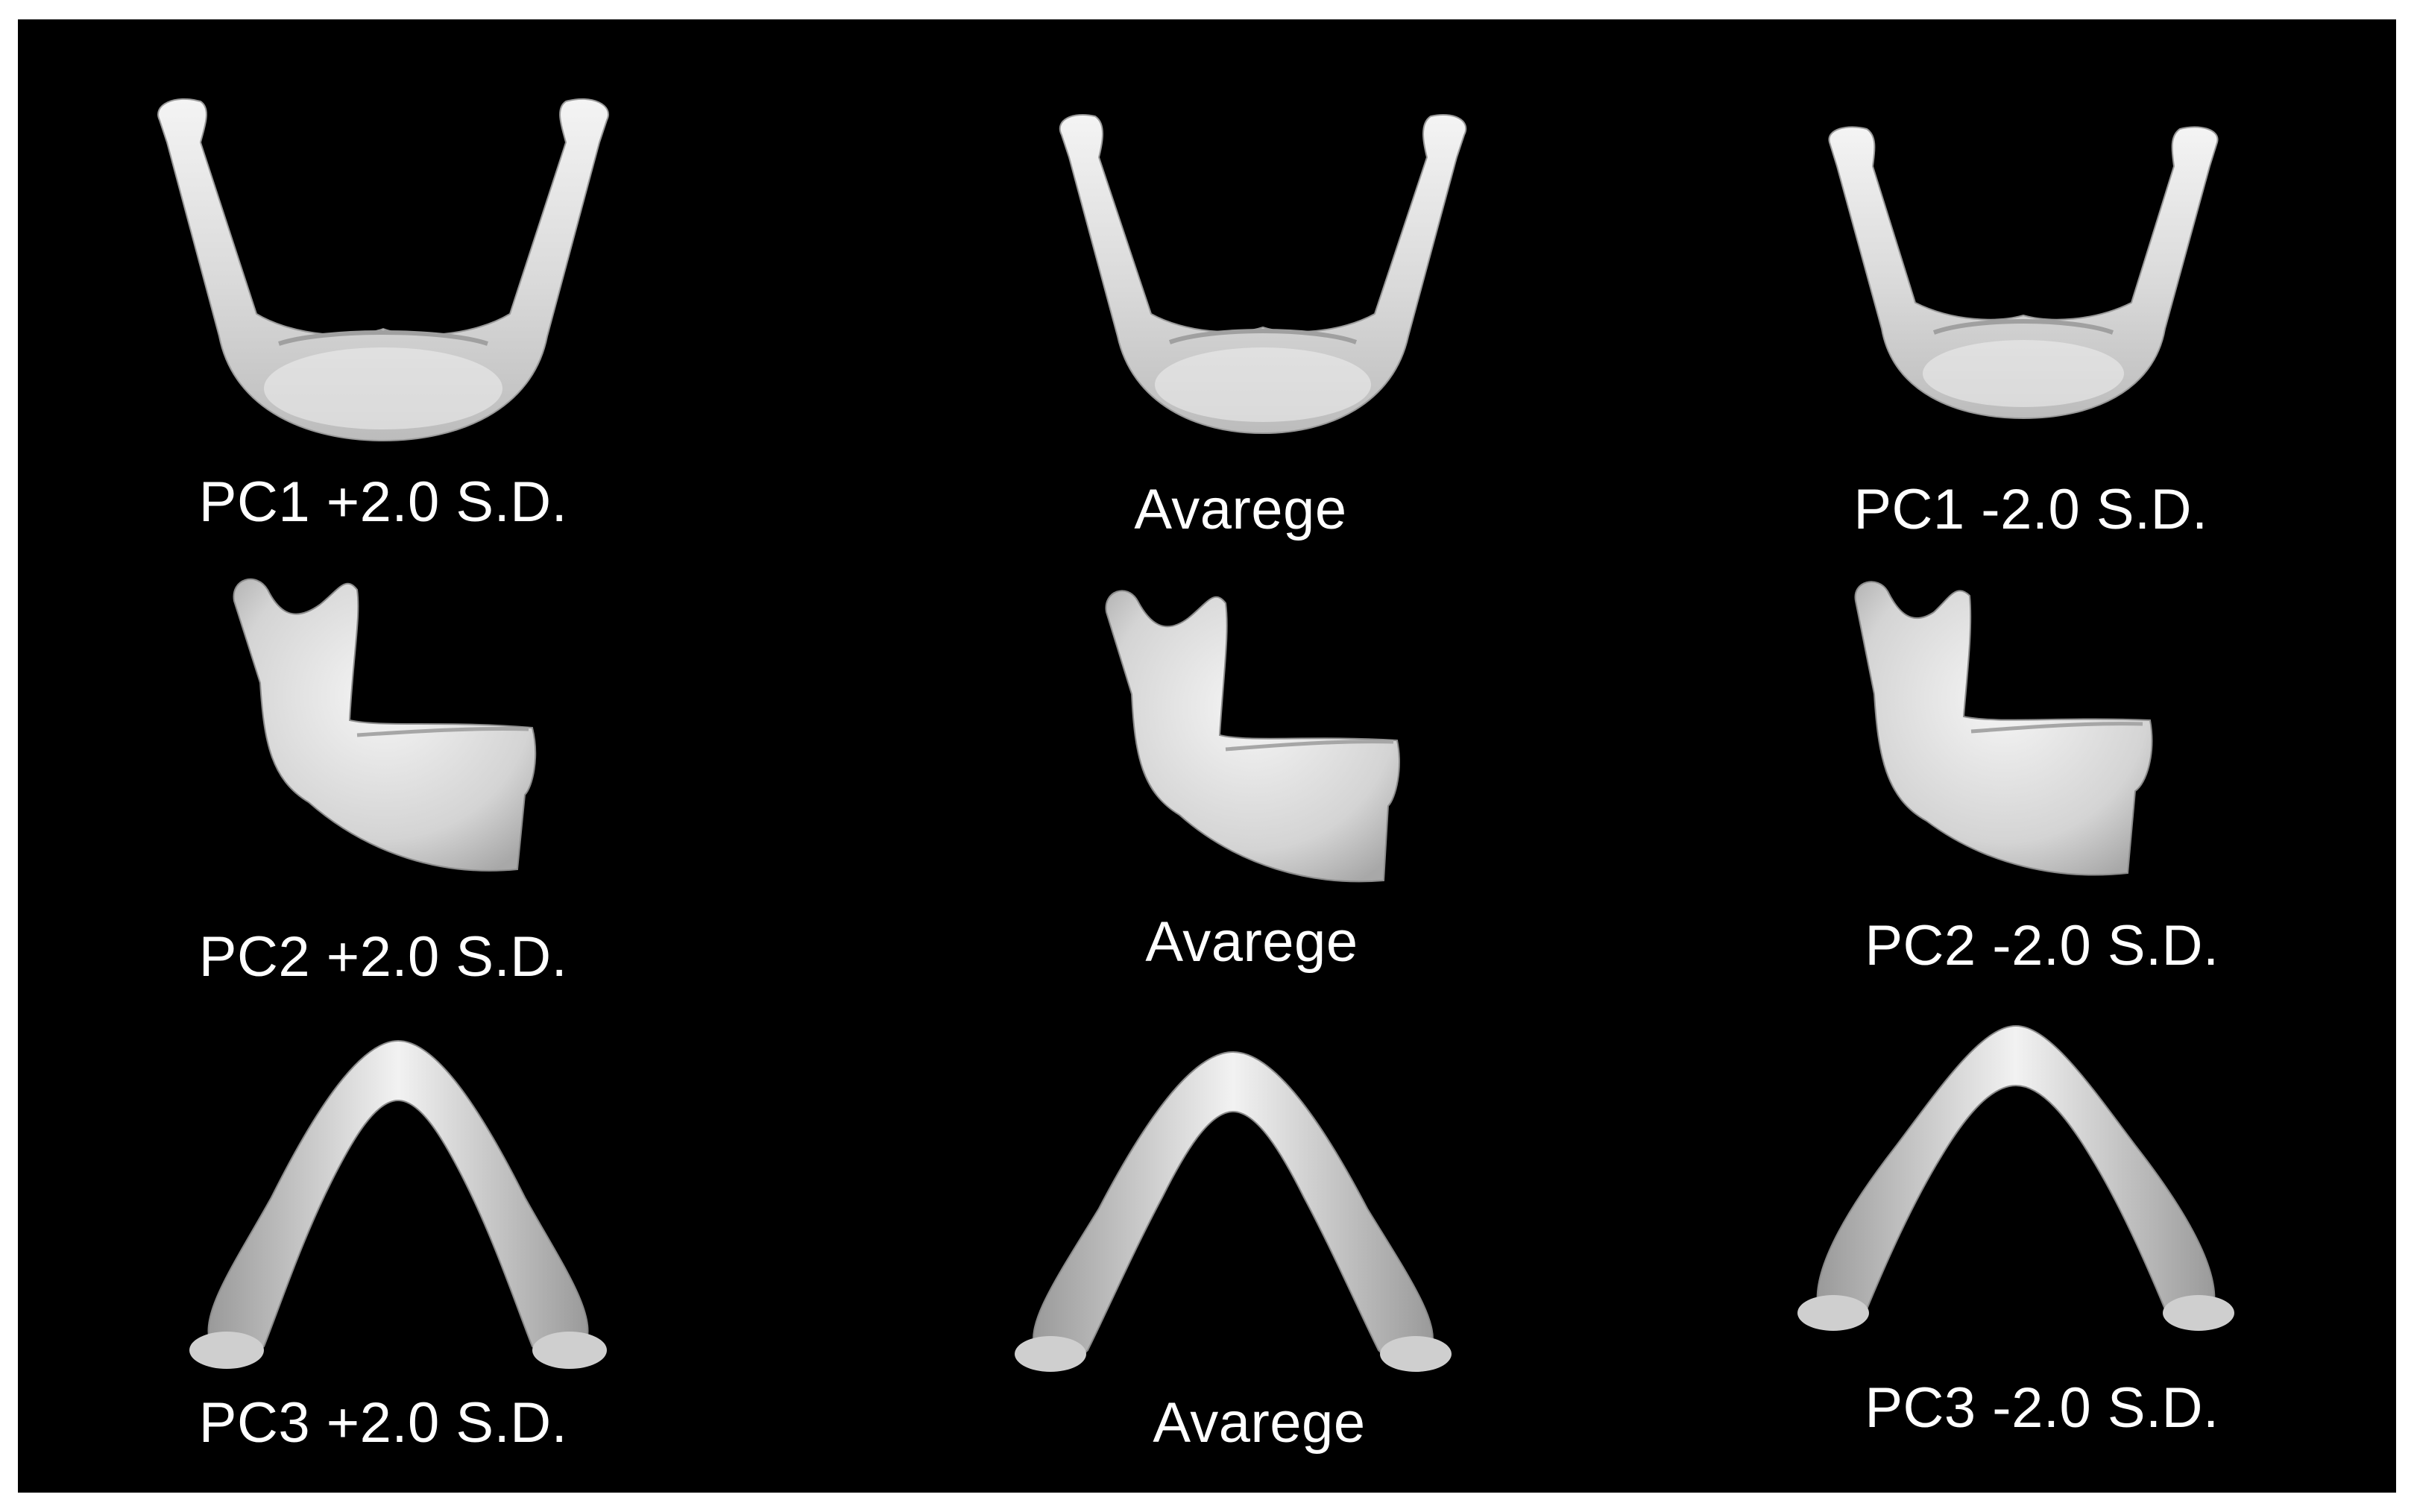 The height and width of the screenshot is (1512, 2414). Describe the element at coordinates (1233, 1211) in the screenshot. I see `mandible-inferior-average` at that location.